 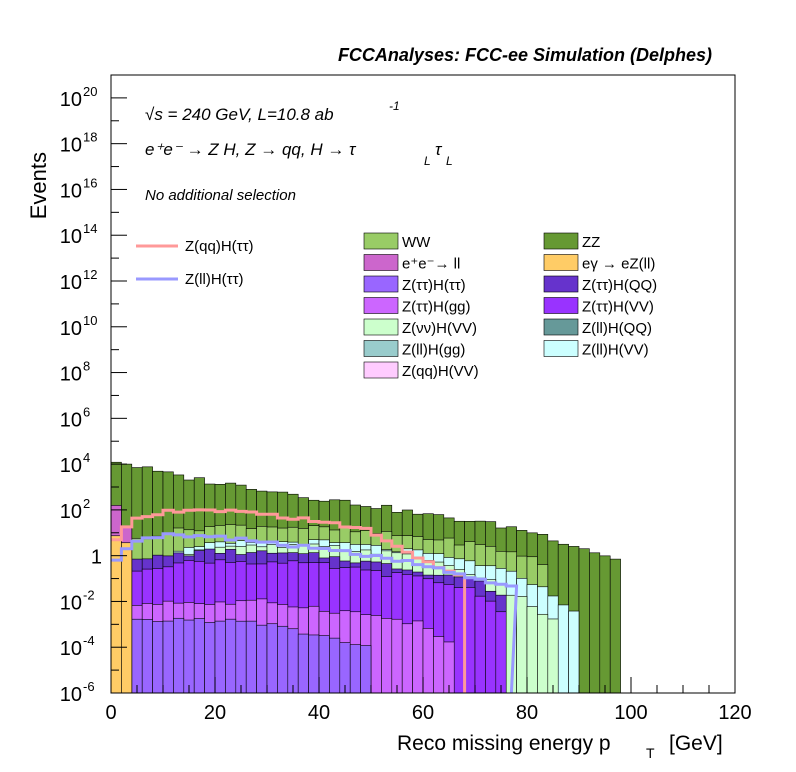 I want to click on chart-title: FCCAnalyses: FCC-ee Simulation (Delphes), so click(x=525, y=55).